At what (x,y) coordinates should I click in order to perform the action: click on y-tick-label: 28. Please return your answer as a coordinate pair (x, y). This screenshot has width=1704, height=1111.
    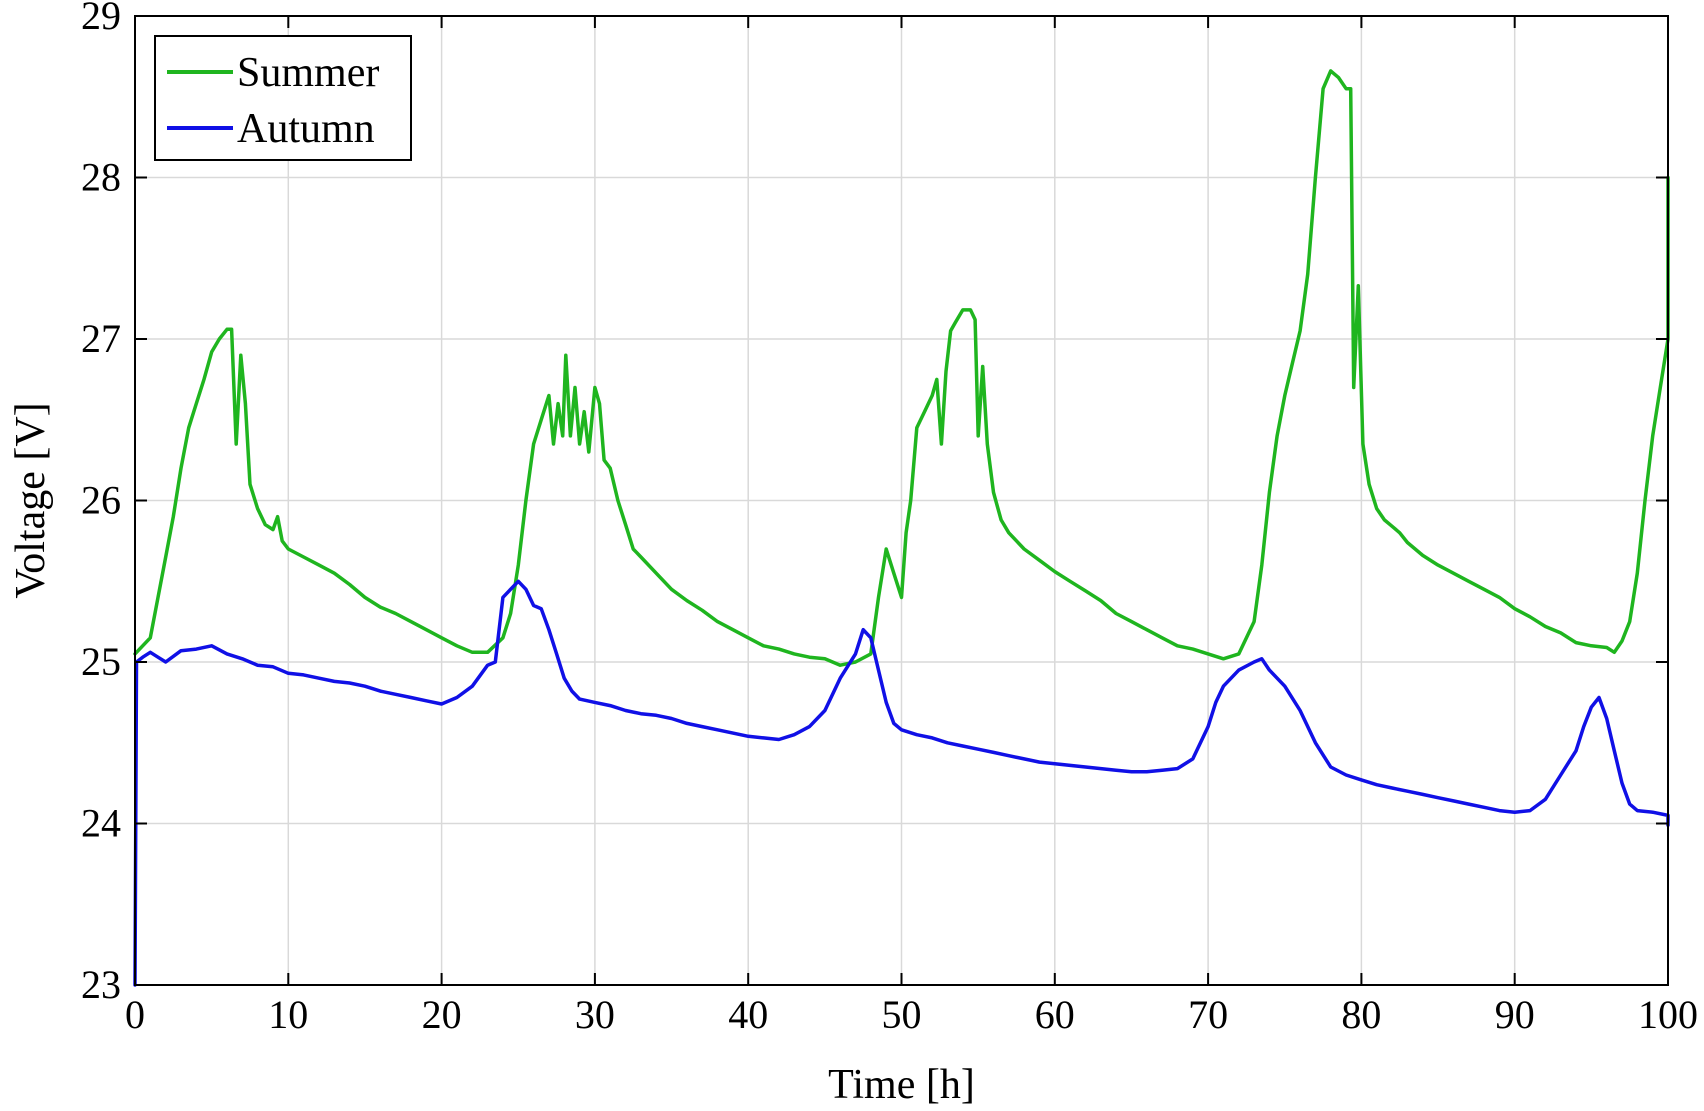
    Looking at the image, I should click on (101, 177).